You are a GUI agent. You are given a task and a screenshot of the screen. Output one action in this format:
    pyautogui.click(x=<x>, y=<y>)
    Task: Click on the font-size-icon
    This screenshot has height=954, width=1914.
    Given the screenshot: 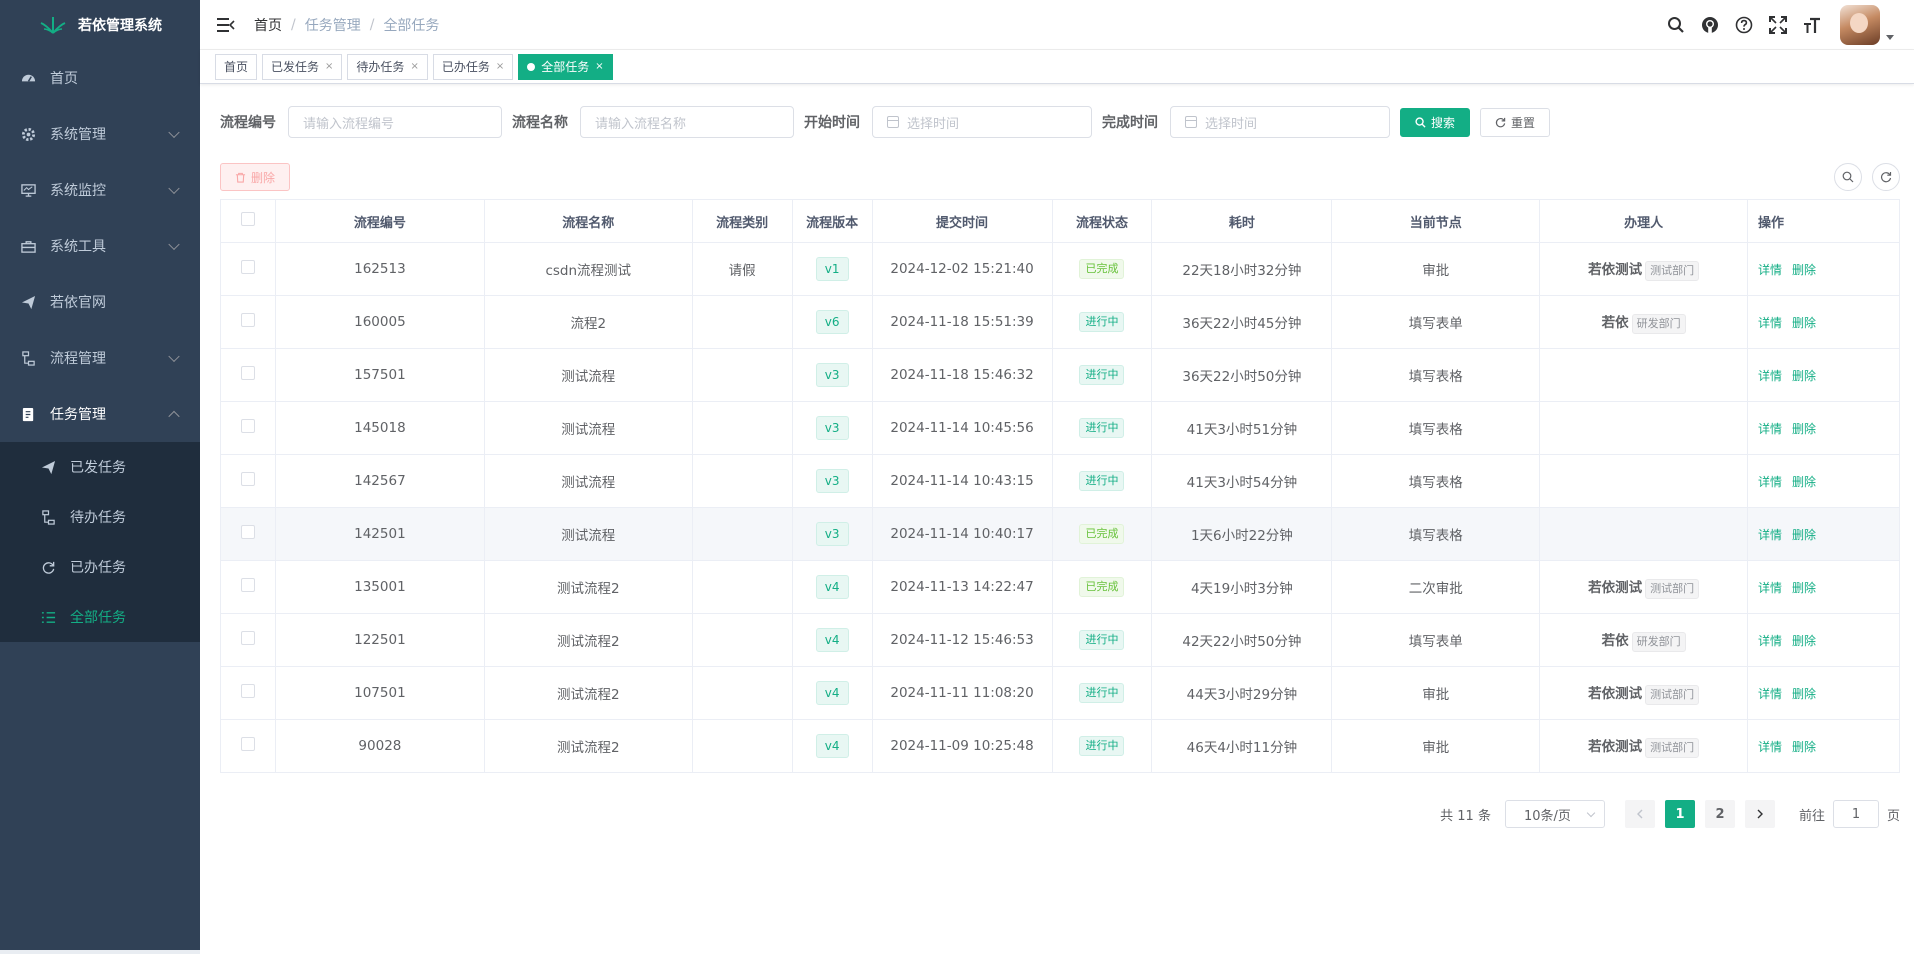 What is the action you would take?
    pyautogui.click(x=1812, y=25)
    